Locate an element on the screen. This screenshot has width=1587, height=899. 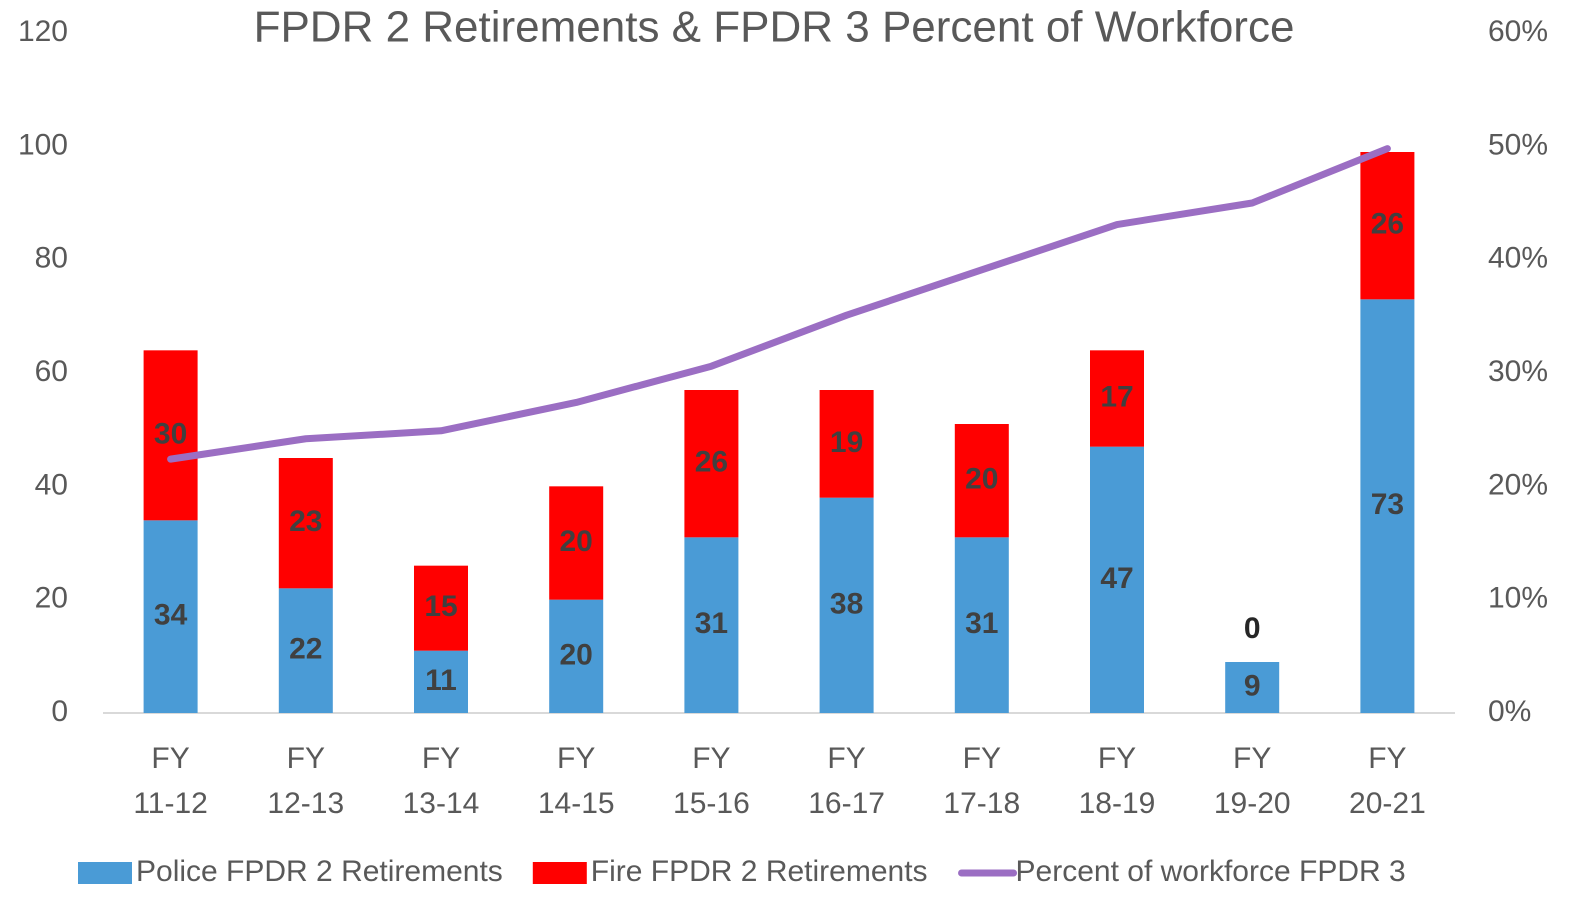
x-tick-label: FY 19-20 is located at coordinates (1252, 781).